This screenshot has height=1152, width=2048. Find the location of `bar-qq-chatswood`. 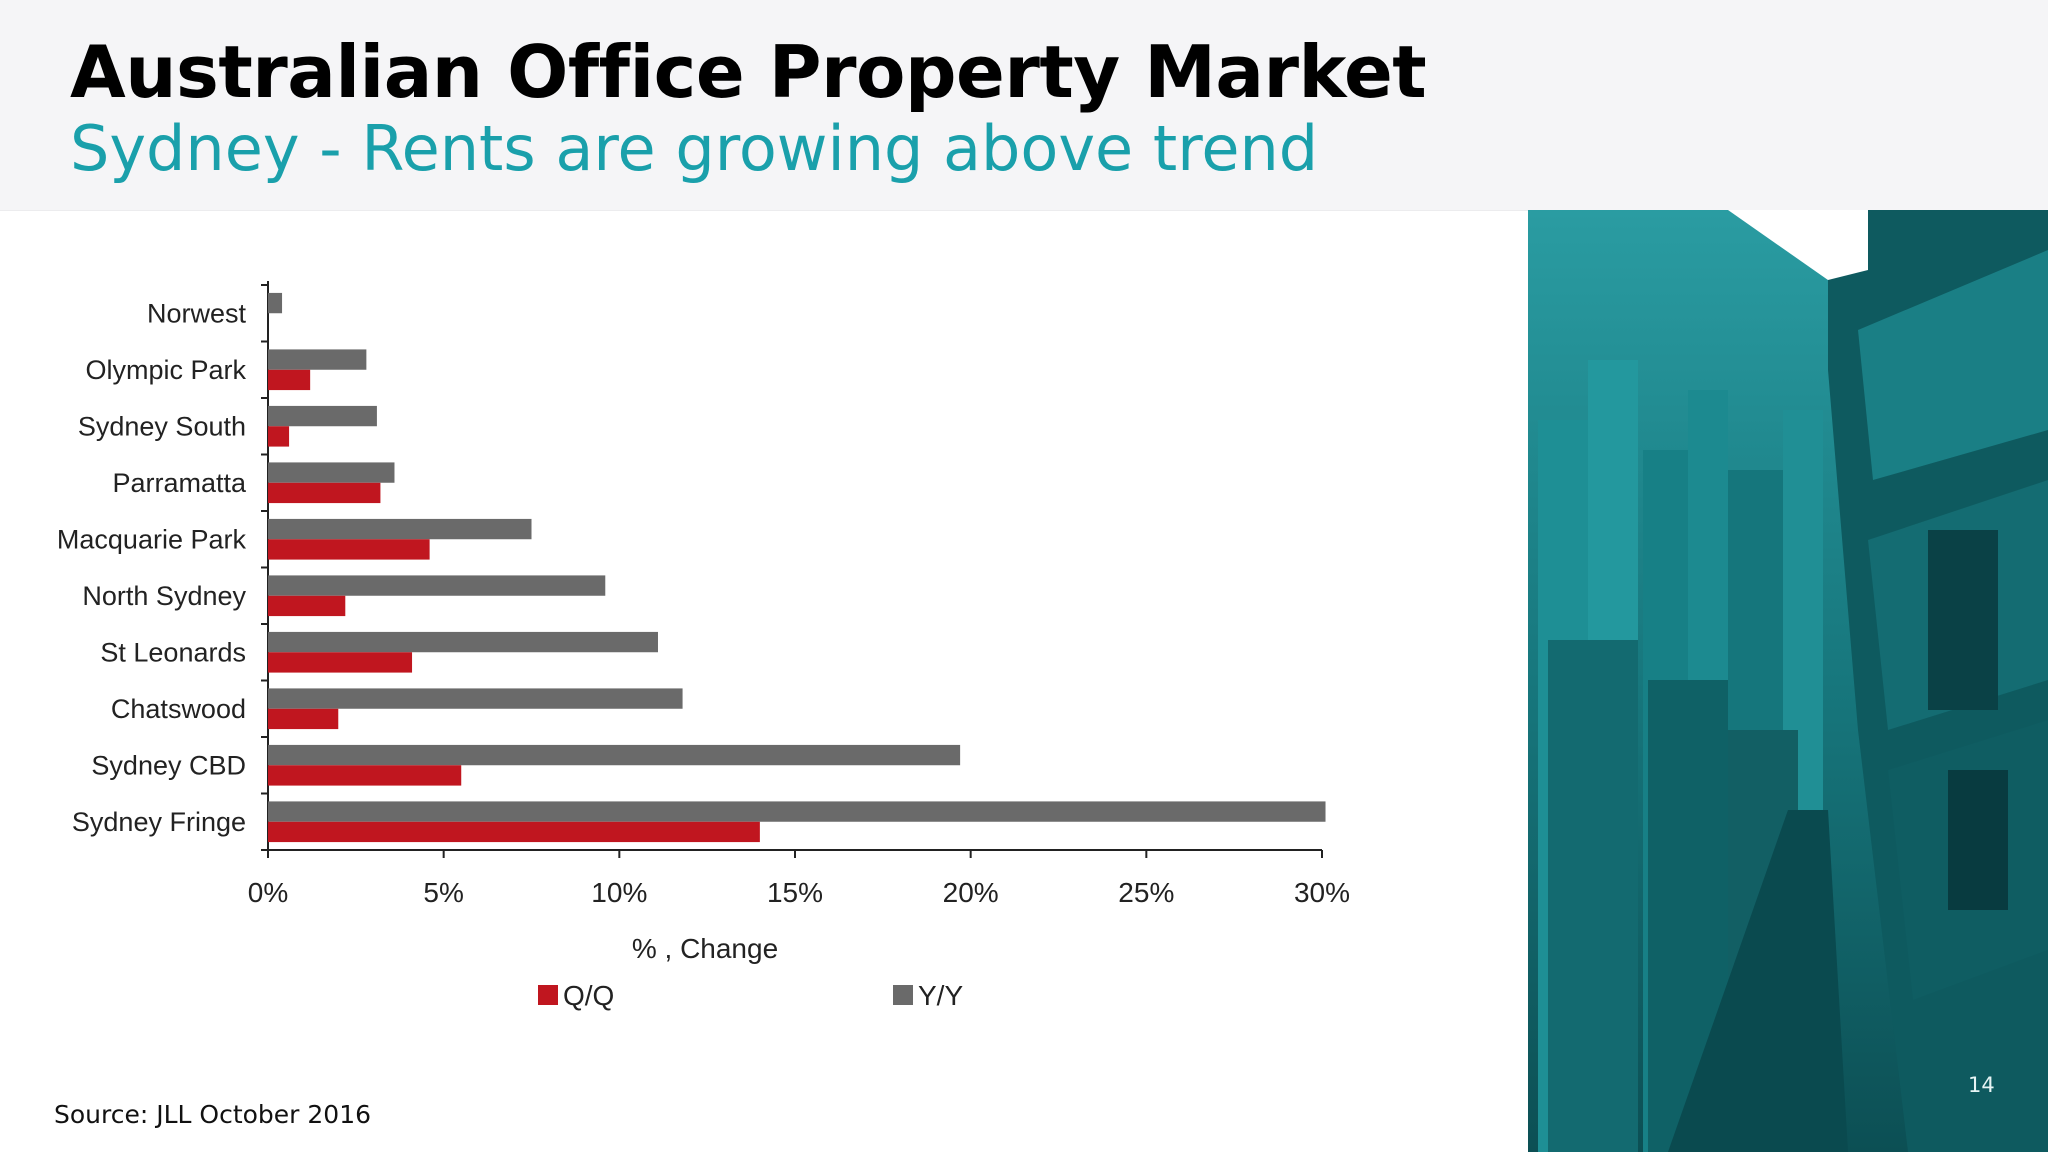

bar-qq-chatswood is located at coordinates (303, 719).